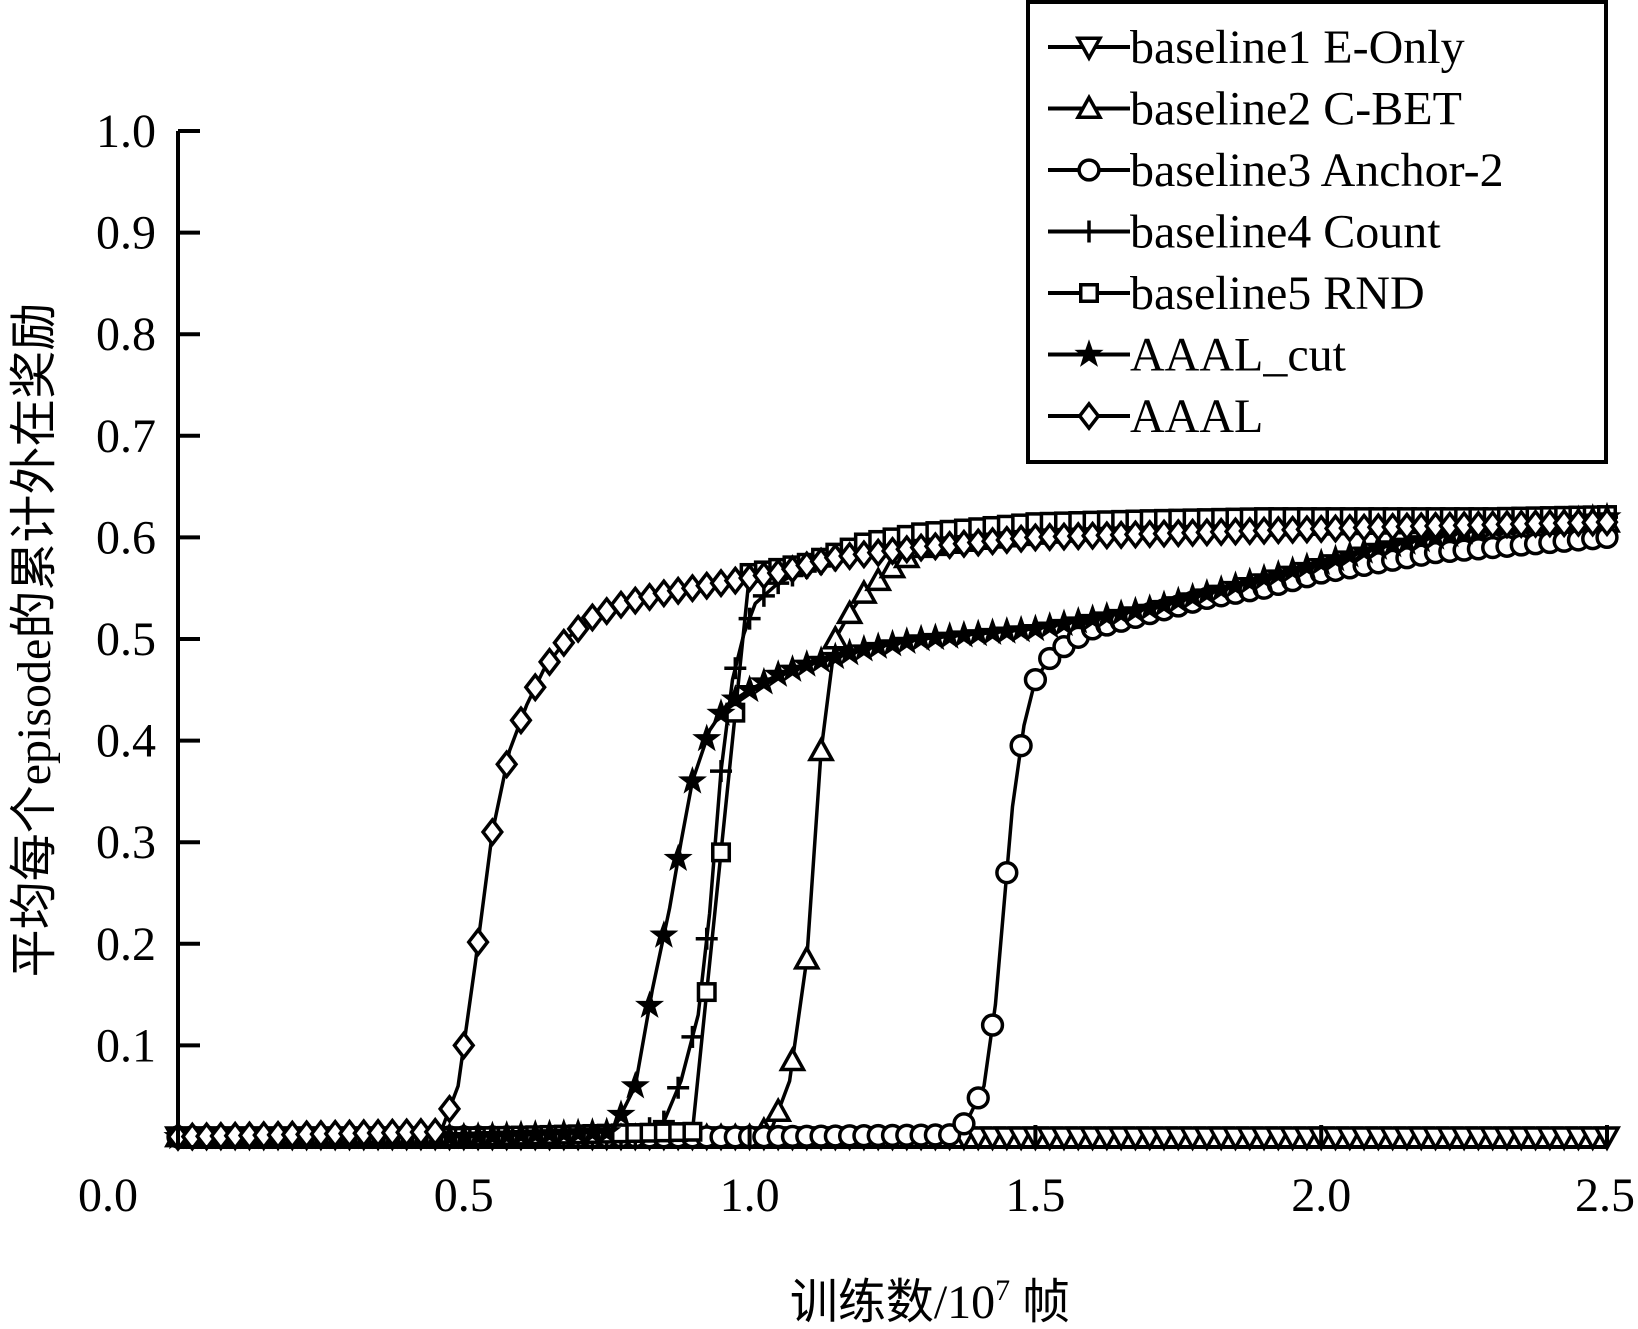 The width and height of the screenshot is (1638, 1329). Describe the element at coordinates (126, 639) in the screenshot. I see `y-tick-label: 0.5` at that location.